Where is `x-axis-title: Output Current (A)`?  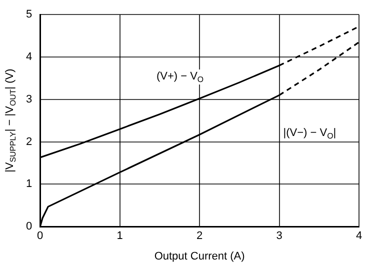 x-axis-title: Output Current (A) is located at coordinates (199, 256).